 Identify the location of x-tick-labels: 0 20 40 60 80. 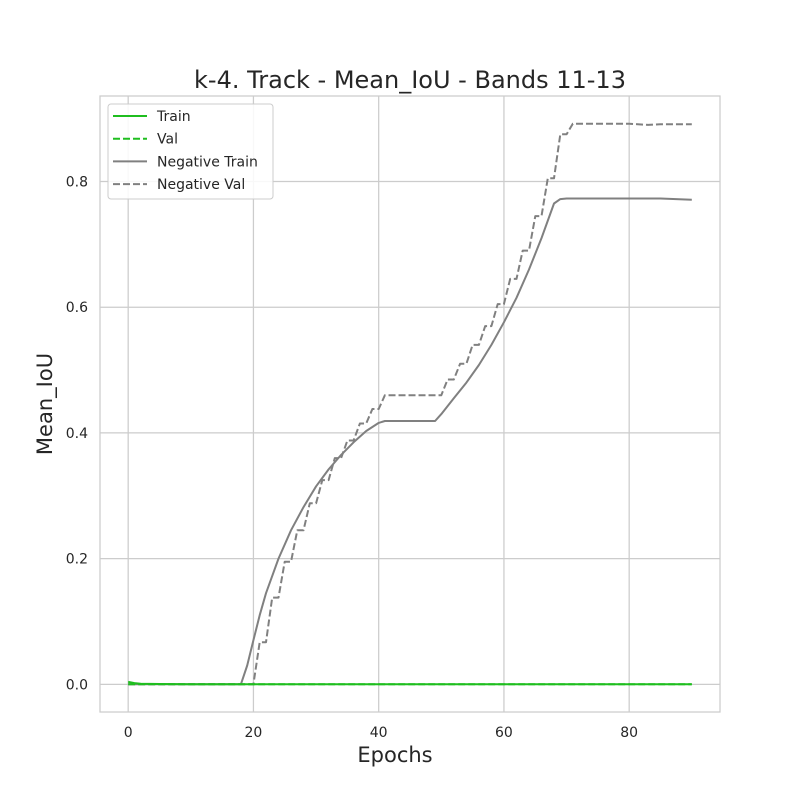
(381, 733).